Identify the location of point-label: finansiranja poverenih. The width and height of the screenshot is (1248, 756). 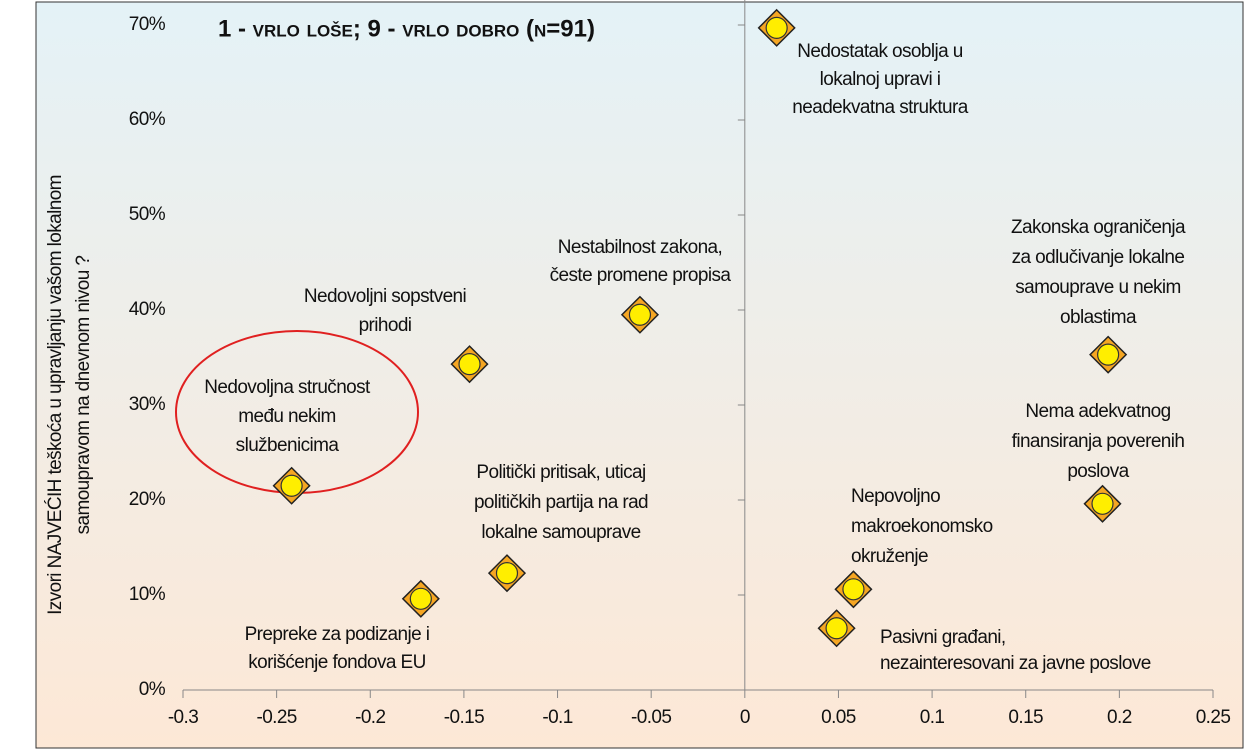
(1098, 441).